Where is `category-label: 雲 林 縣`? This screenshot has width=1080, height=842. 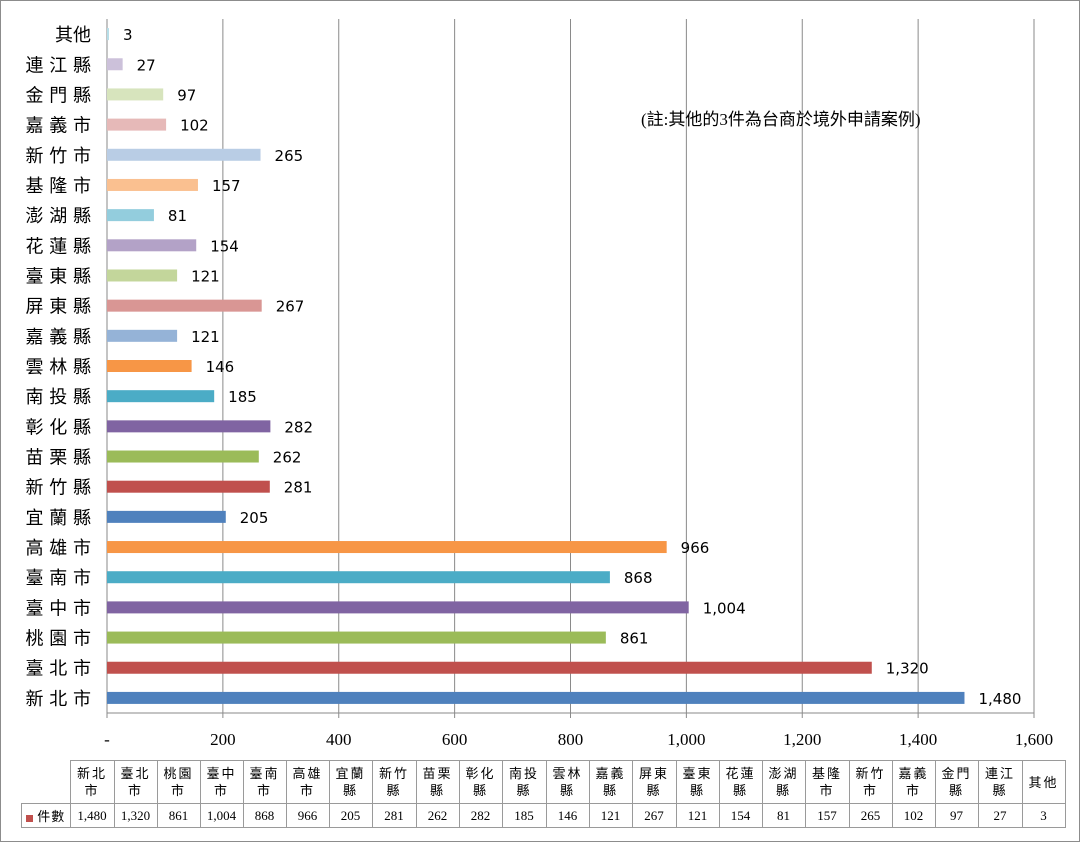 category-label: 雲 林 縣 is located at coordinates (58, 367).